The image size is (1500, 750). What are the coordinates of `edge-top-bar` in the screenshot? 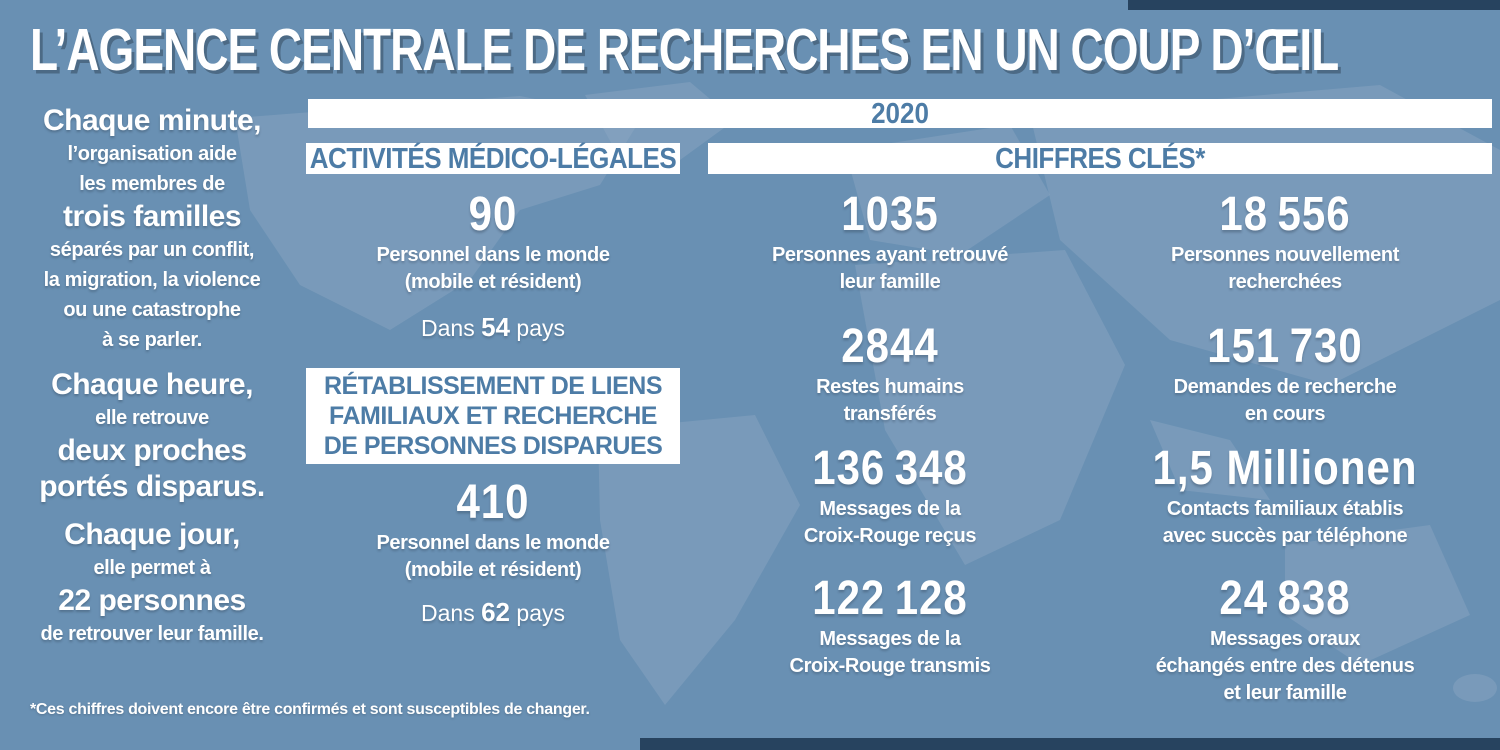 It's located at (1314, 5).